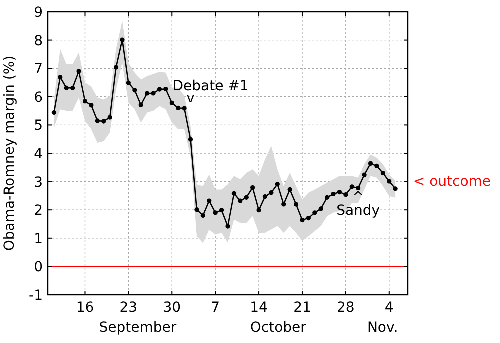  Describe the element at coordinates (452, 182) in the screenshot. I see `text: < outcome` at that location.